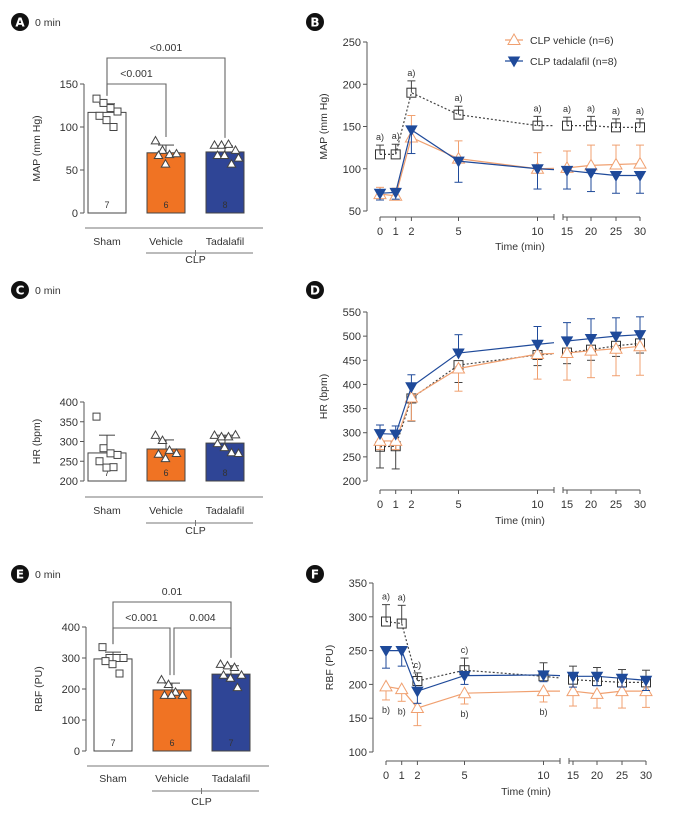  What do you see at coordinates (69, 423) in the screenshot?
I see `y-tick-label: 350` at bounding box center [69, 423].